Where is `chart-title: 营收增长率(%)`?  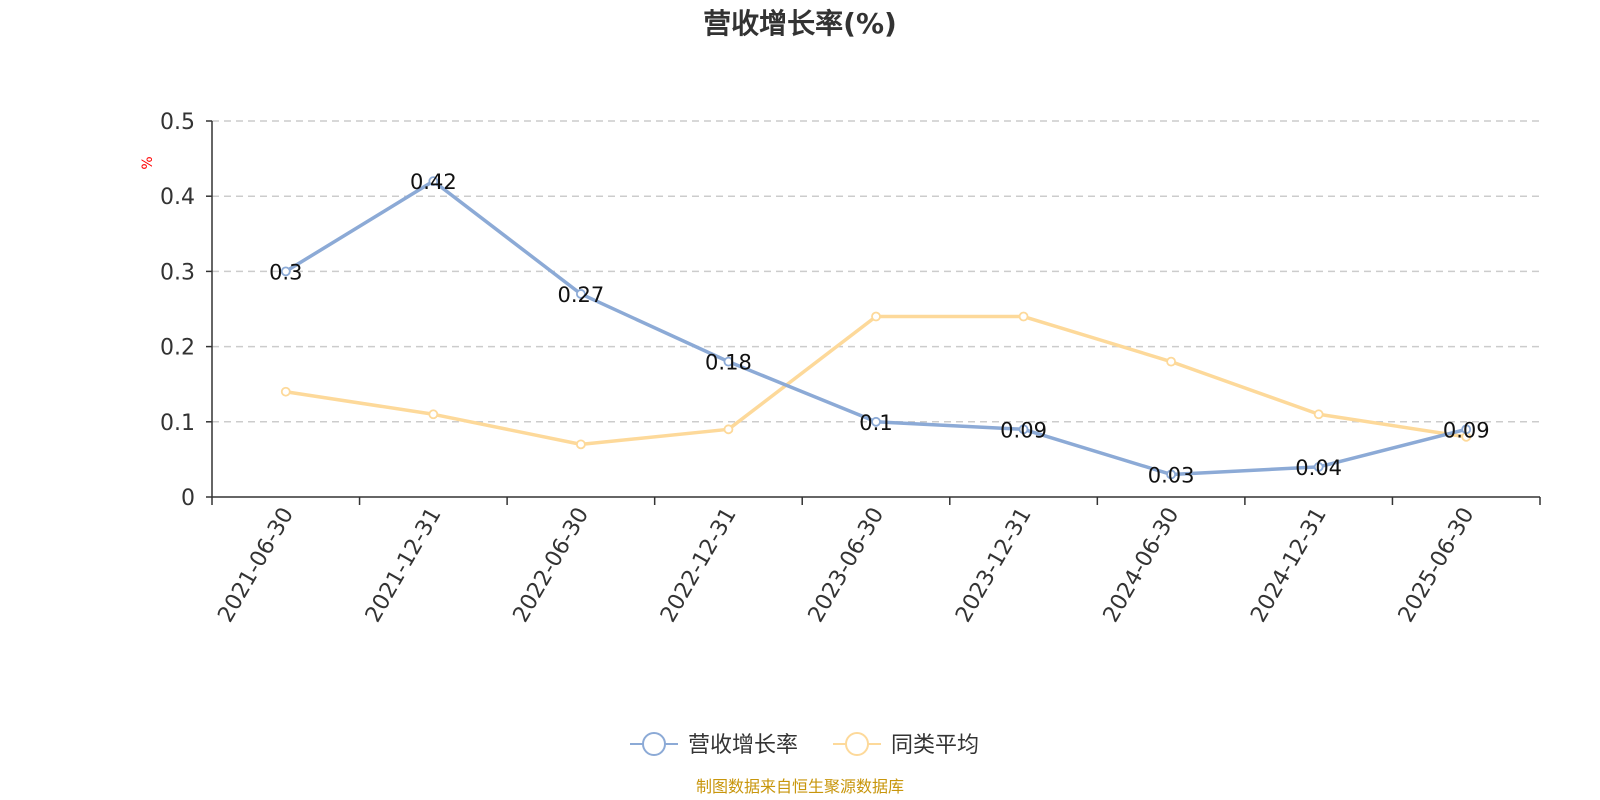 chart-title: 营收增长率(%) is located at coordinates (800, 23).